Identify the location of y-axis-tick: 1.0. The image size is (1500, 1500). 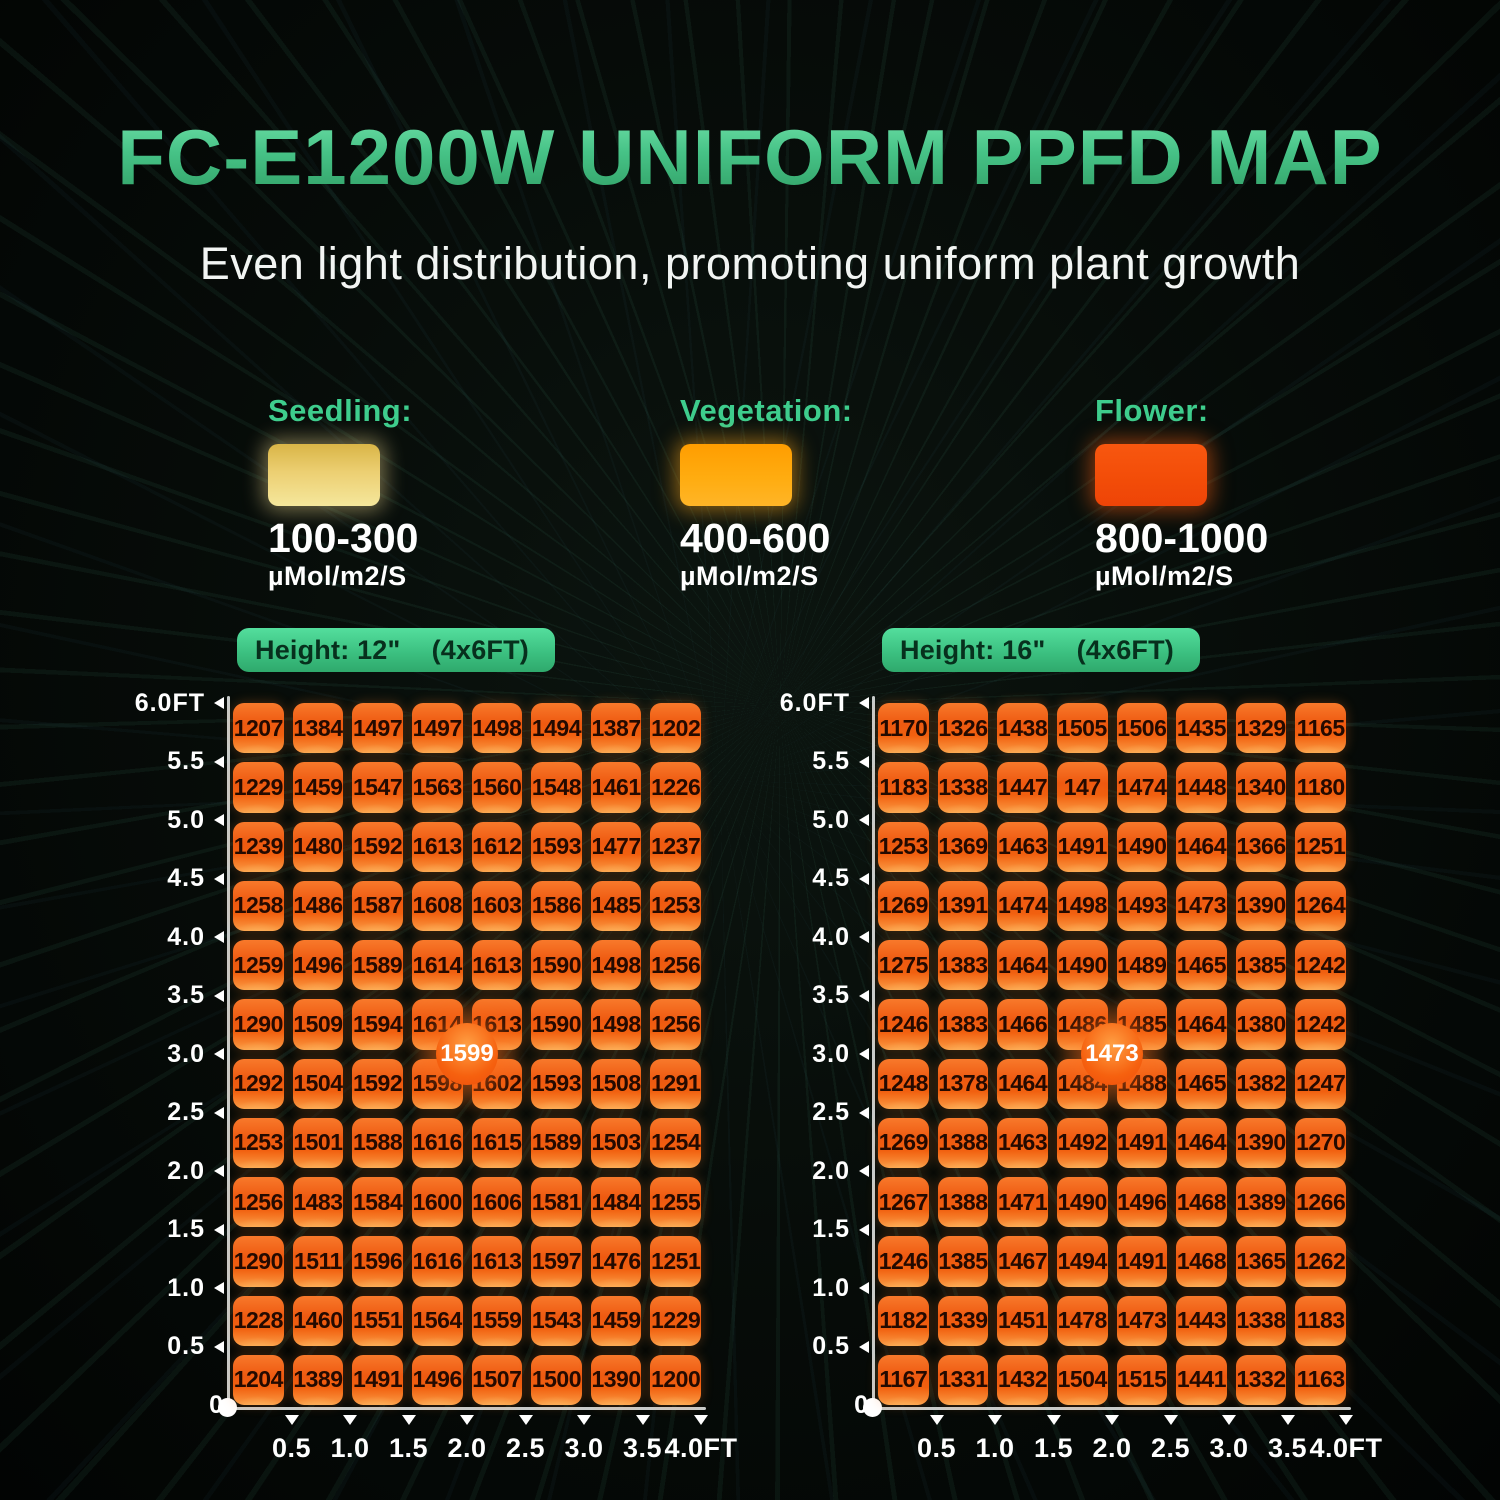
(822, 1288).